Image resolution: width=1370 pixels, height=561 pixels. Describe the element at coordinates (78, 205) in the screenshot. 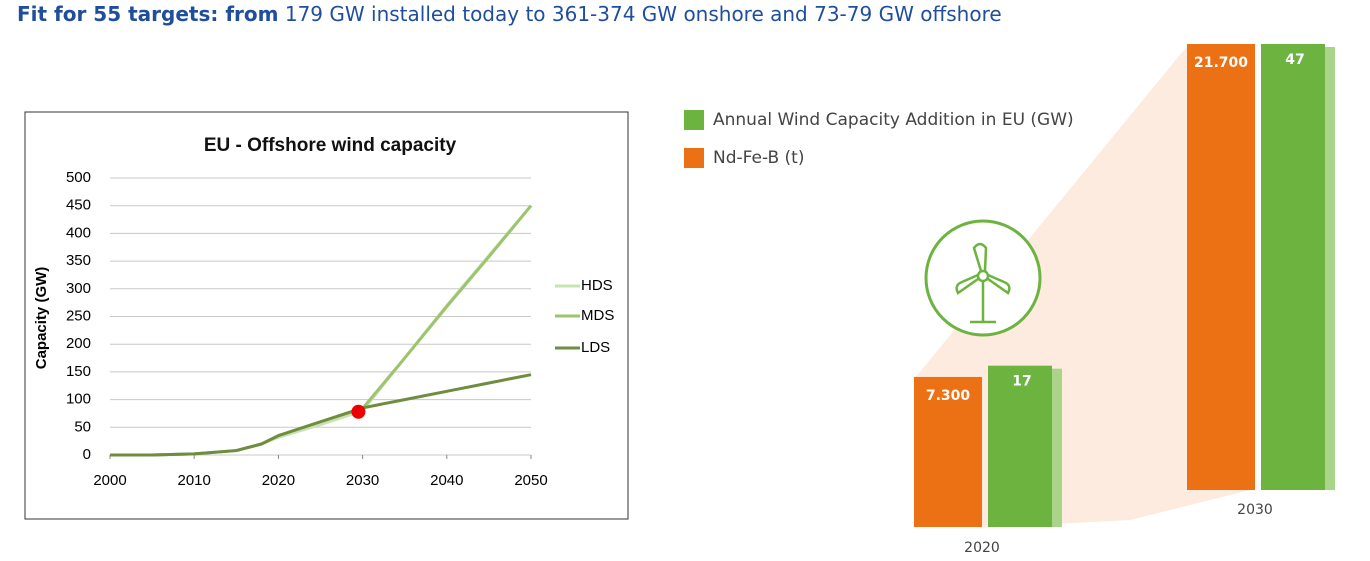

I see `y-tick-label: 450` at that location.